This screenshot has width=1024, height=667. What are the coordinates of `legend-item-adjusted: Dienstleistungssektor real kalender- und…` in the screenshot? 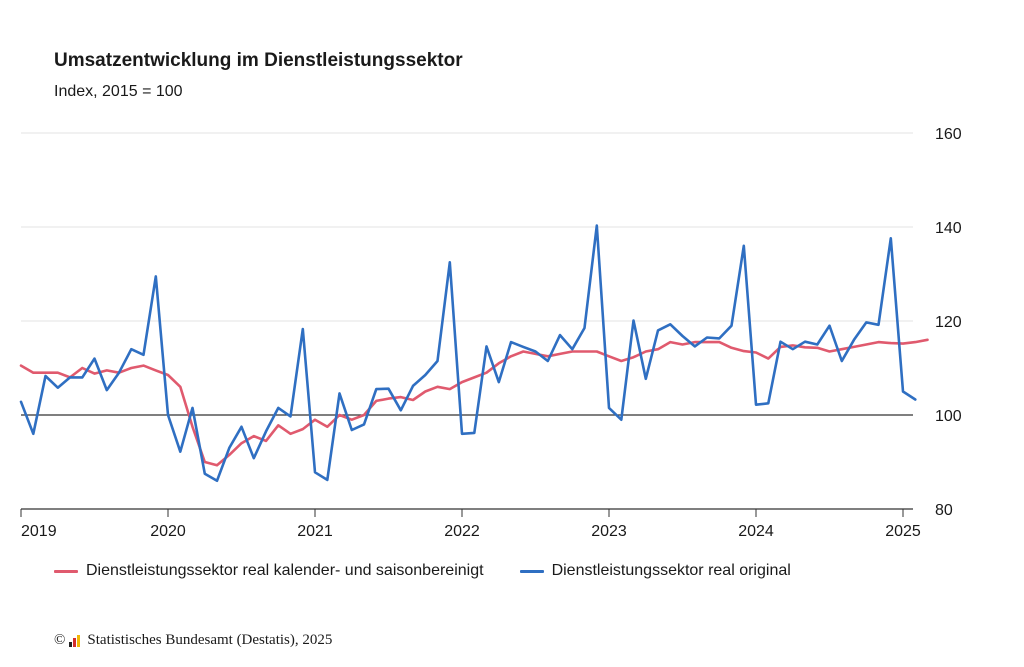 It's located at (269, 571).